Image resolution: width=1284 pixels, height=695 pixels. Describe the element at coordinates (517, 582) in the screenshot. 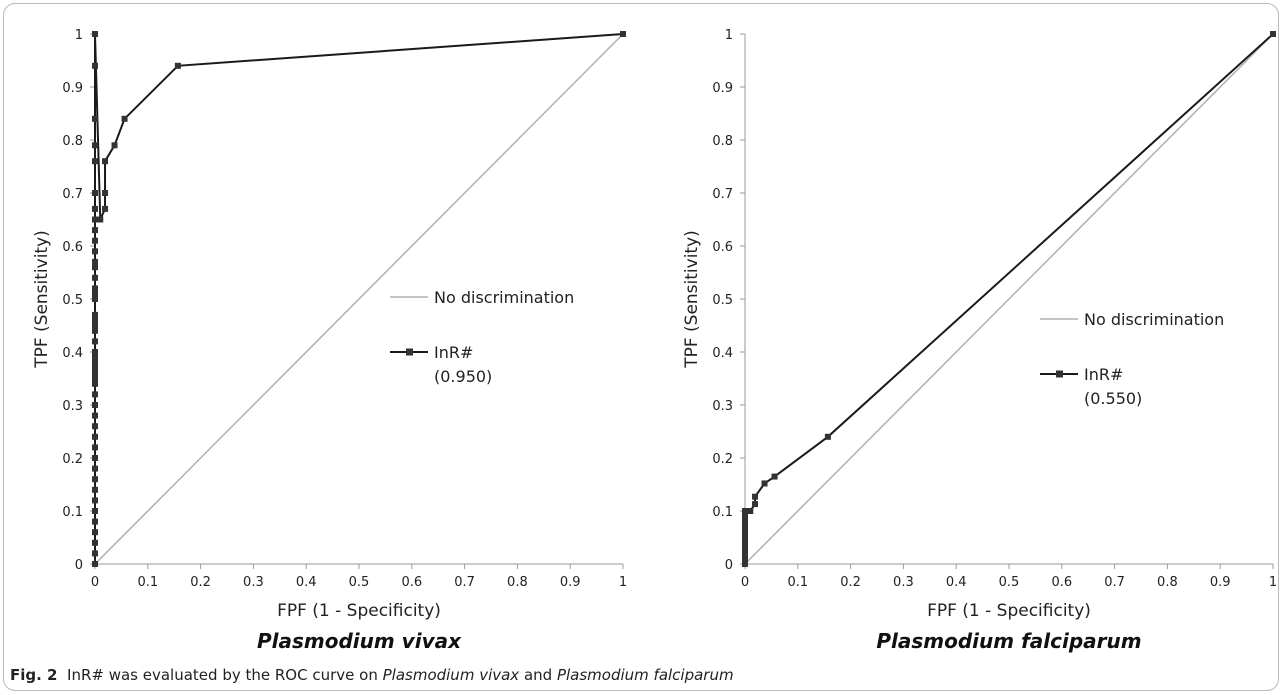

I see `x-tick-label: 0.8` at that location.